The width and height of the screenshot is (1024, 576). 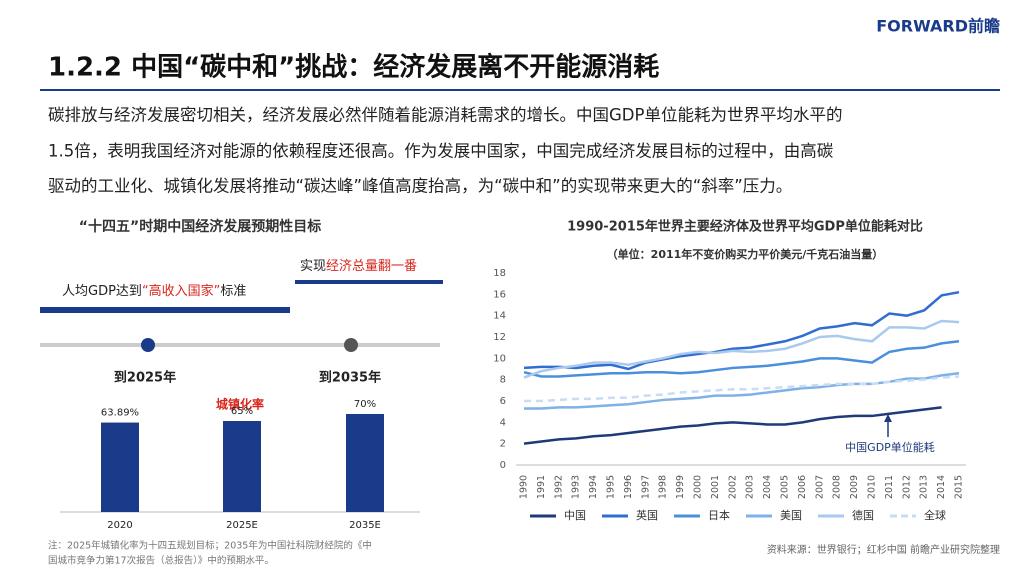 I want to click on x-tick-label: 1993, so click(x=576, y=487).